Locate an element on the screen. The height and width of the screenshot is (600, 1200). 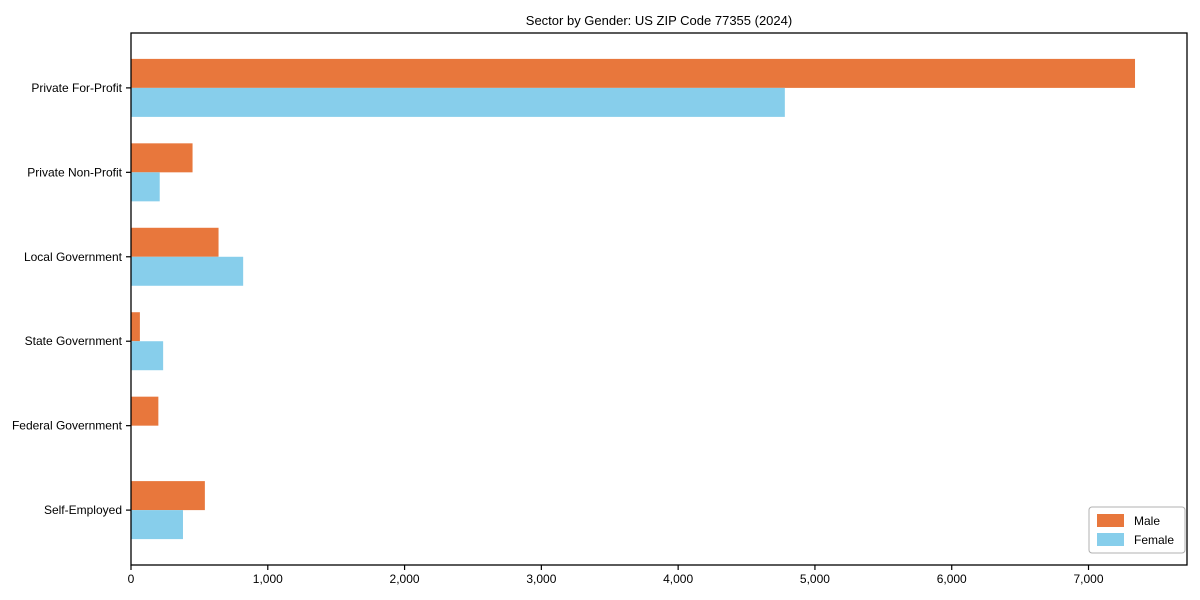
y-tick-label: State Government is located at coordinates (74, 341).